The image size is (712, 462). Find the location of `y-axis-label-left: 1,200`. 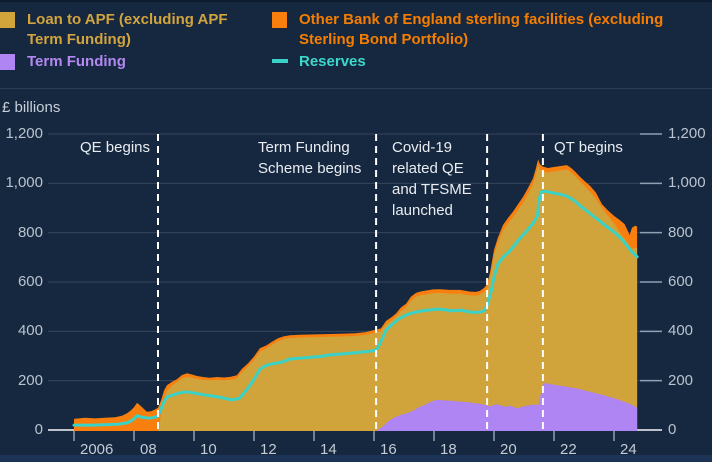

y-axis-label-left: 1,200 is located at coordinates (24, 133).